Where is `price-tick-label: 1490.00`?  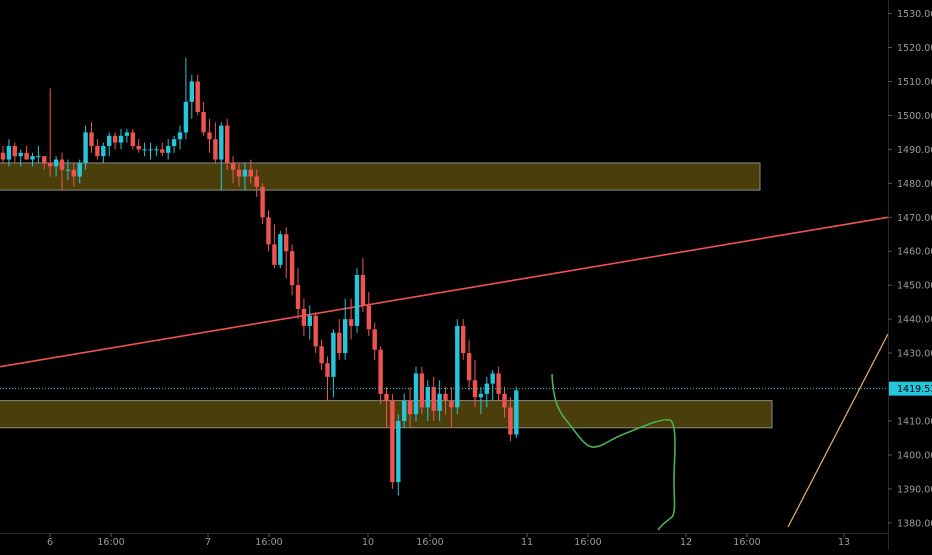
price-tick-label: 1490.00 is located at coordinates (914, 150).